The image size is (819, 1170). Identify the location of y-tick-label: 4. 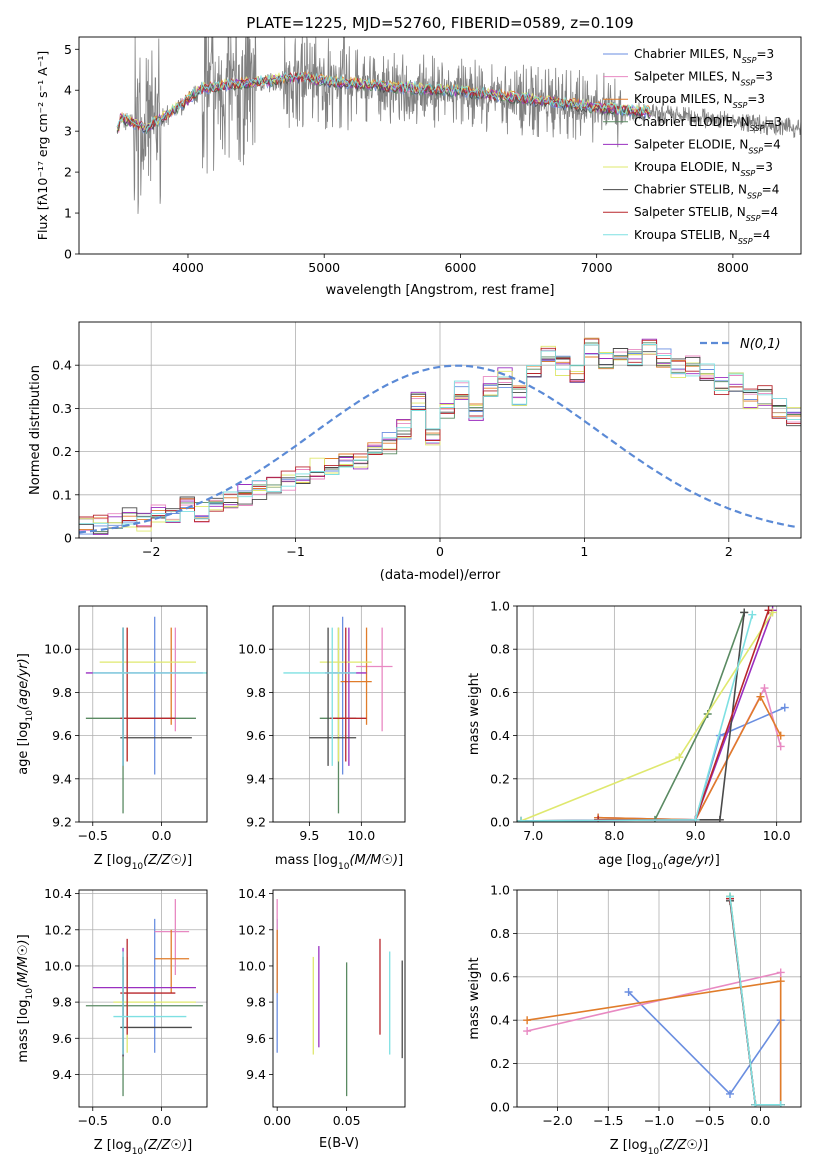
(68, 90).